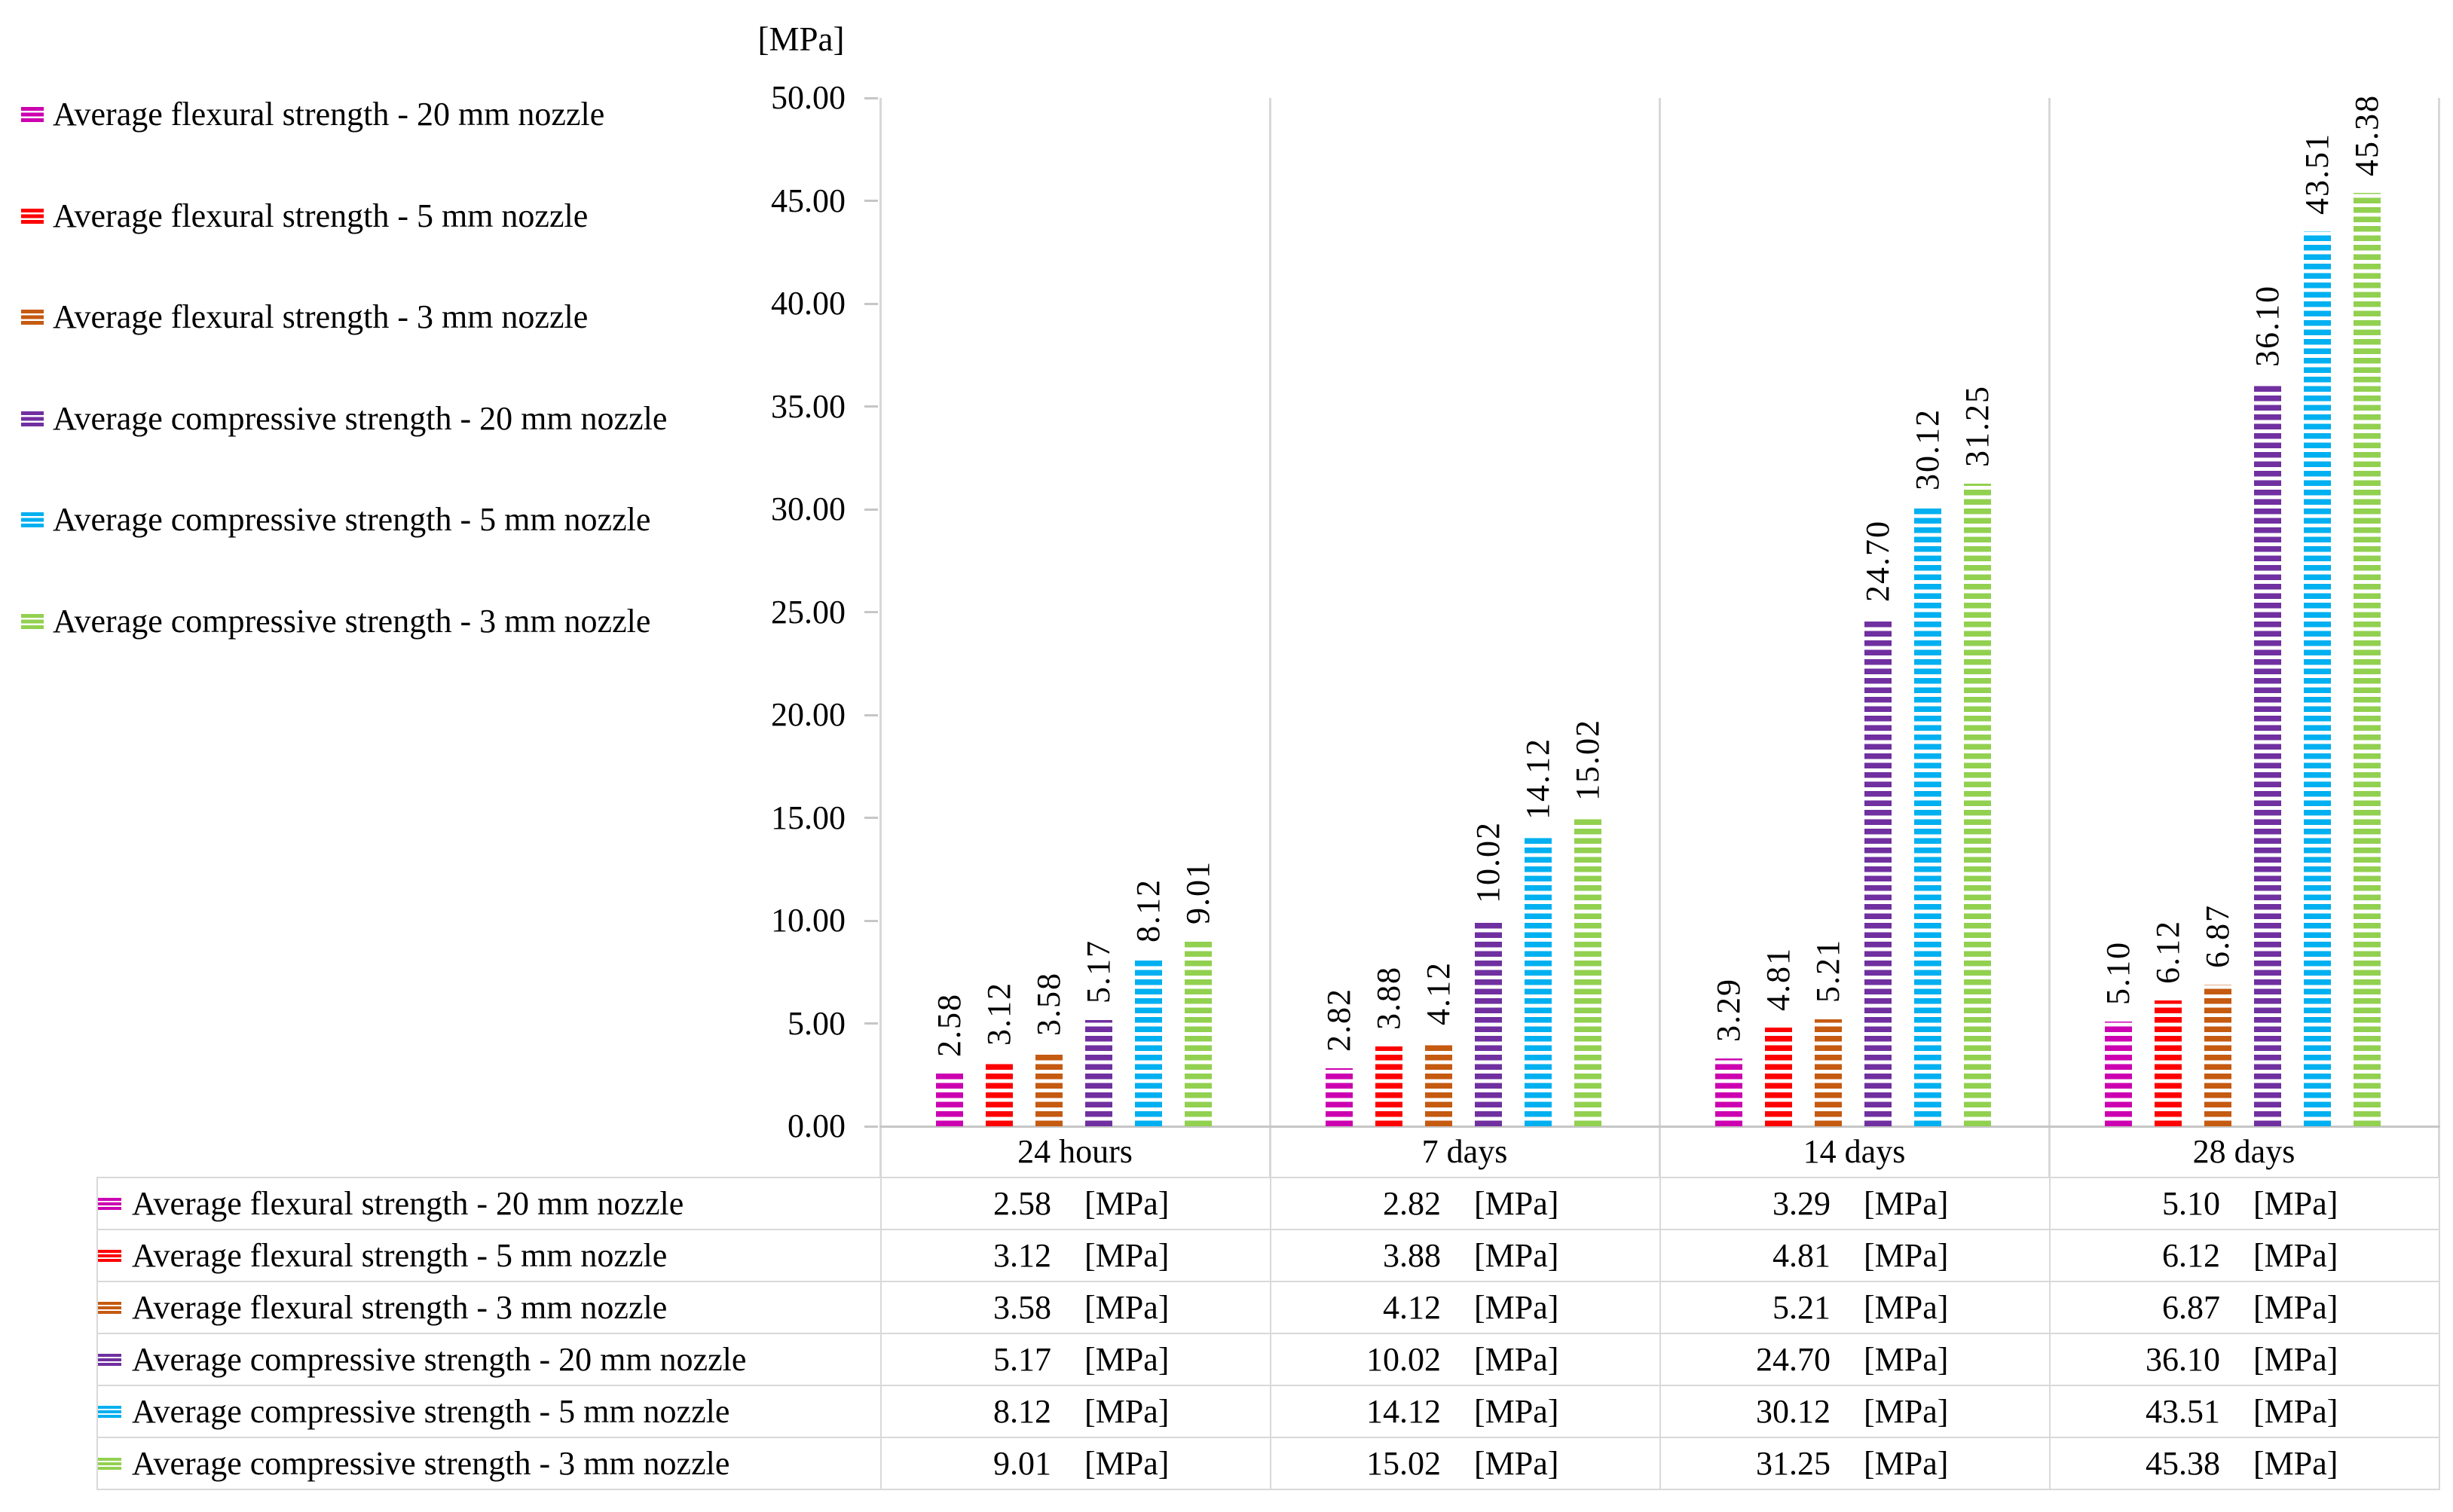 The height and width of the screenshot is (1512, 2453). I want to click on value-text: 43.51, so click(2183, 1411).